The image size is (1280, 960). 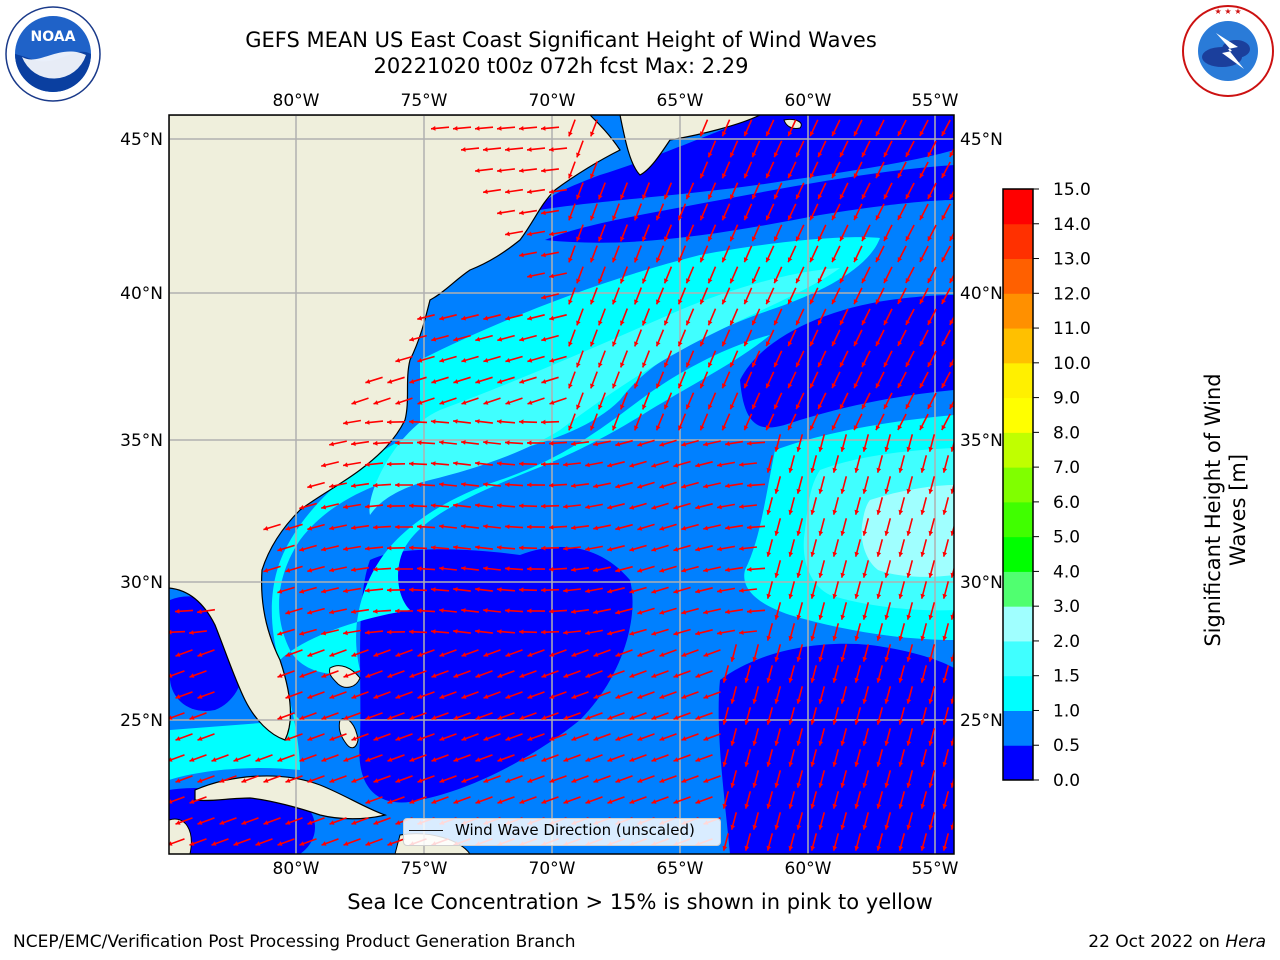 What do you see at coordinates (981, 294) in the screenshot?
I see `lat-label: 40°N` at bounding box center [981, 294].